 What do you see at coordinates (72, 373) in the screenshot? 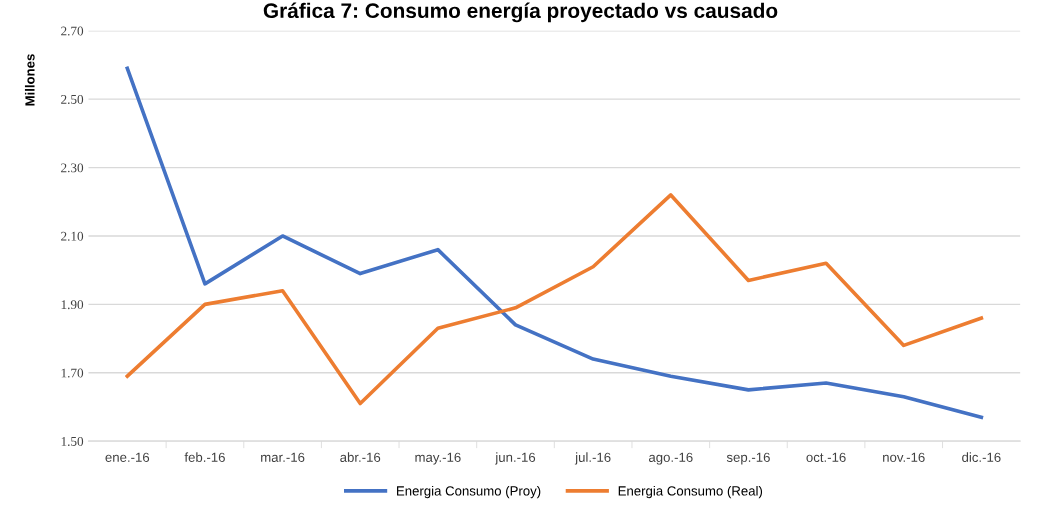
I see `y-tick-label: 1.70` at bounding box center [72, 373].